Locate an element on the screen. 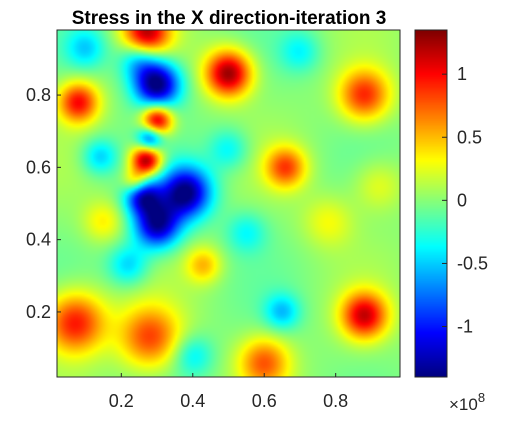  colorbar-image is located at coordinates (431, 203).